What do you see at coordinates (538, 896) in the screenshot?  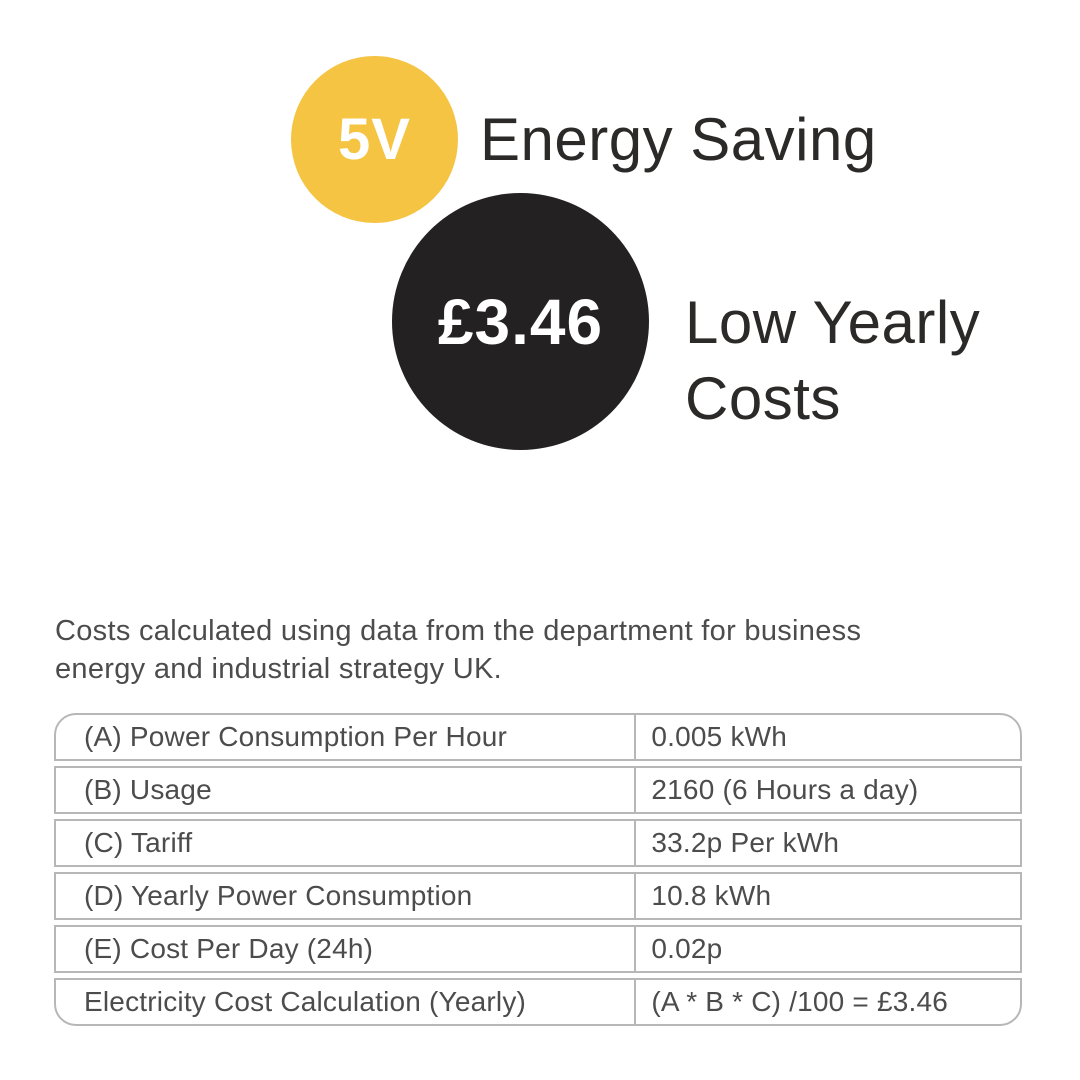 I see `table-row: (D) Yearly Power Consumption 10.8 kWh` at bounding box center [538, 896].